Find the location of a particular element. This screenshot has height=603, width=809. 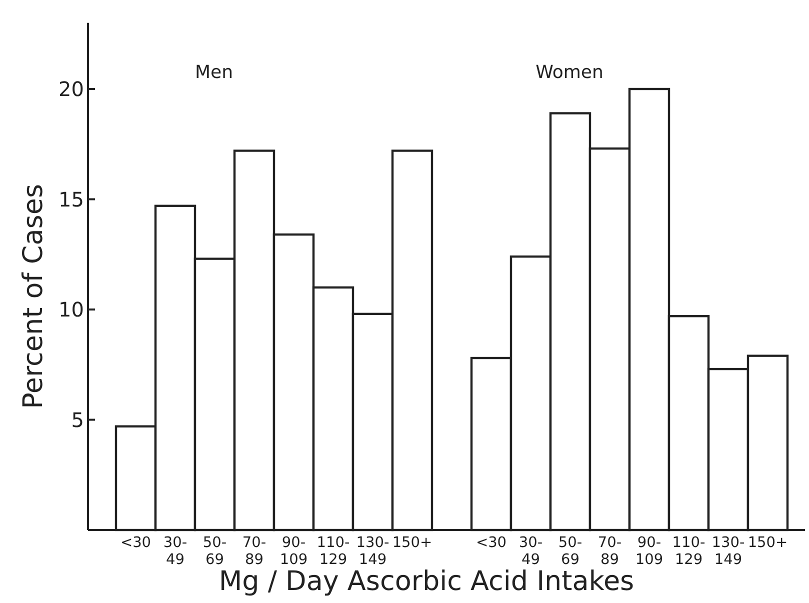

y-tick-label: 5 is located at coordinates (77, 420).